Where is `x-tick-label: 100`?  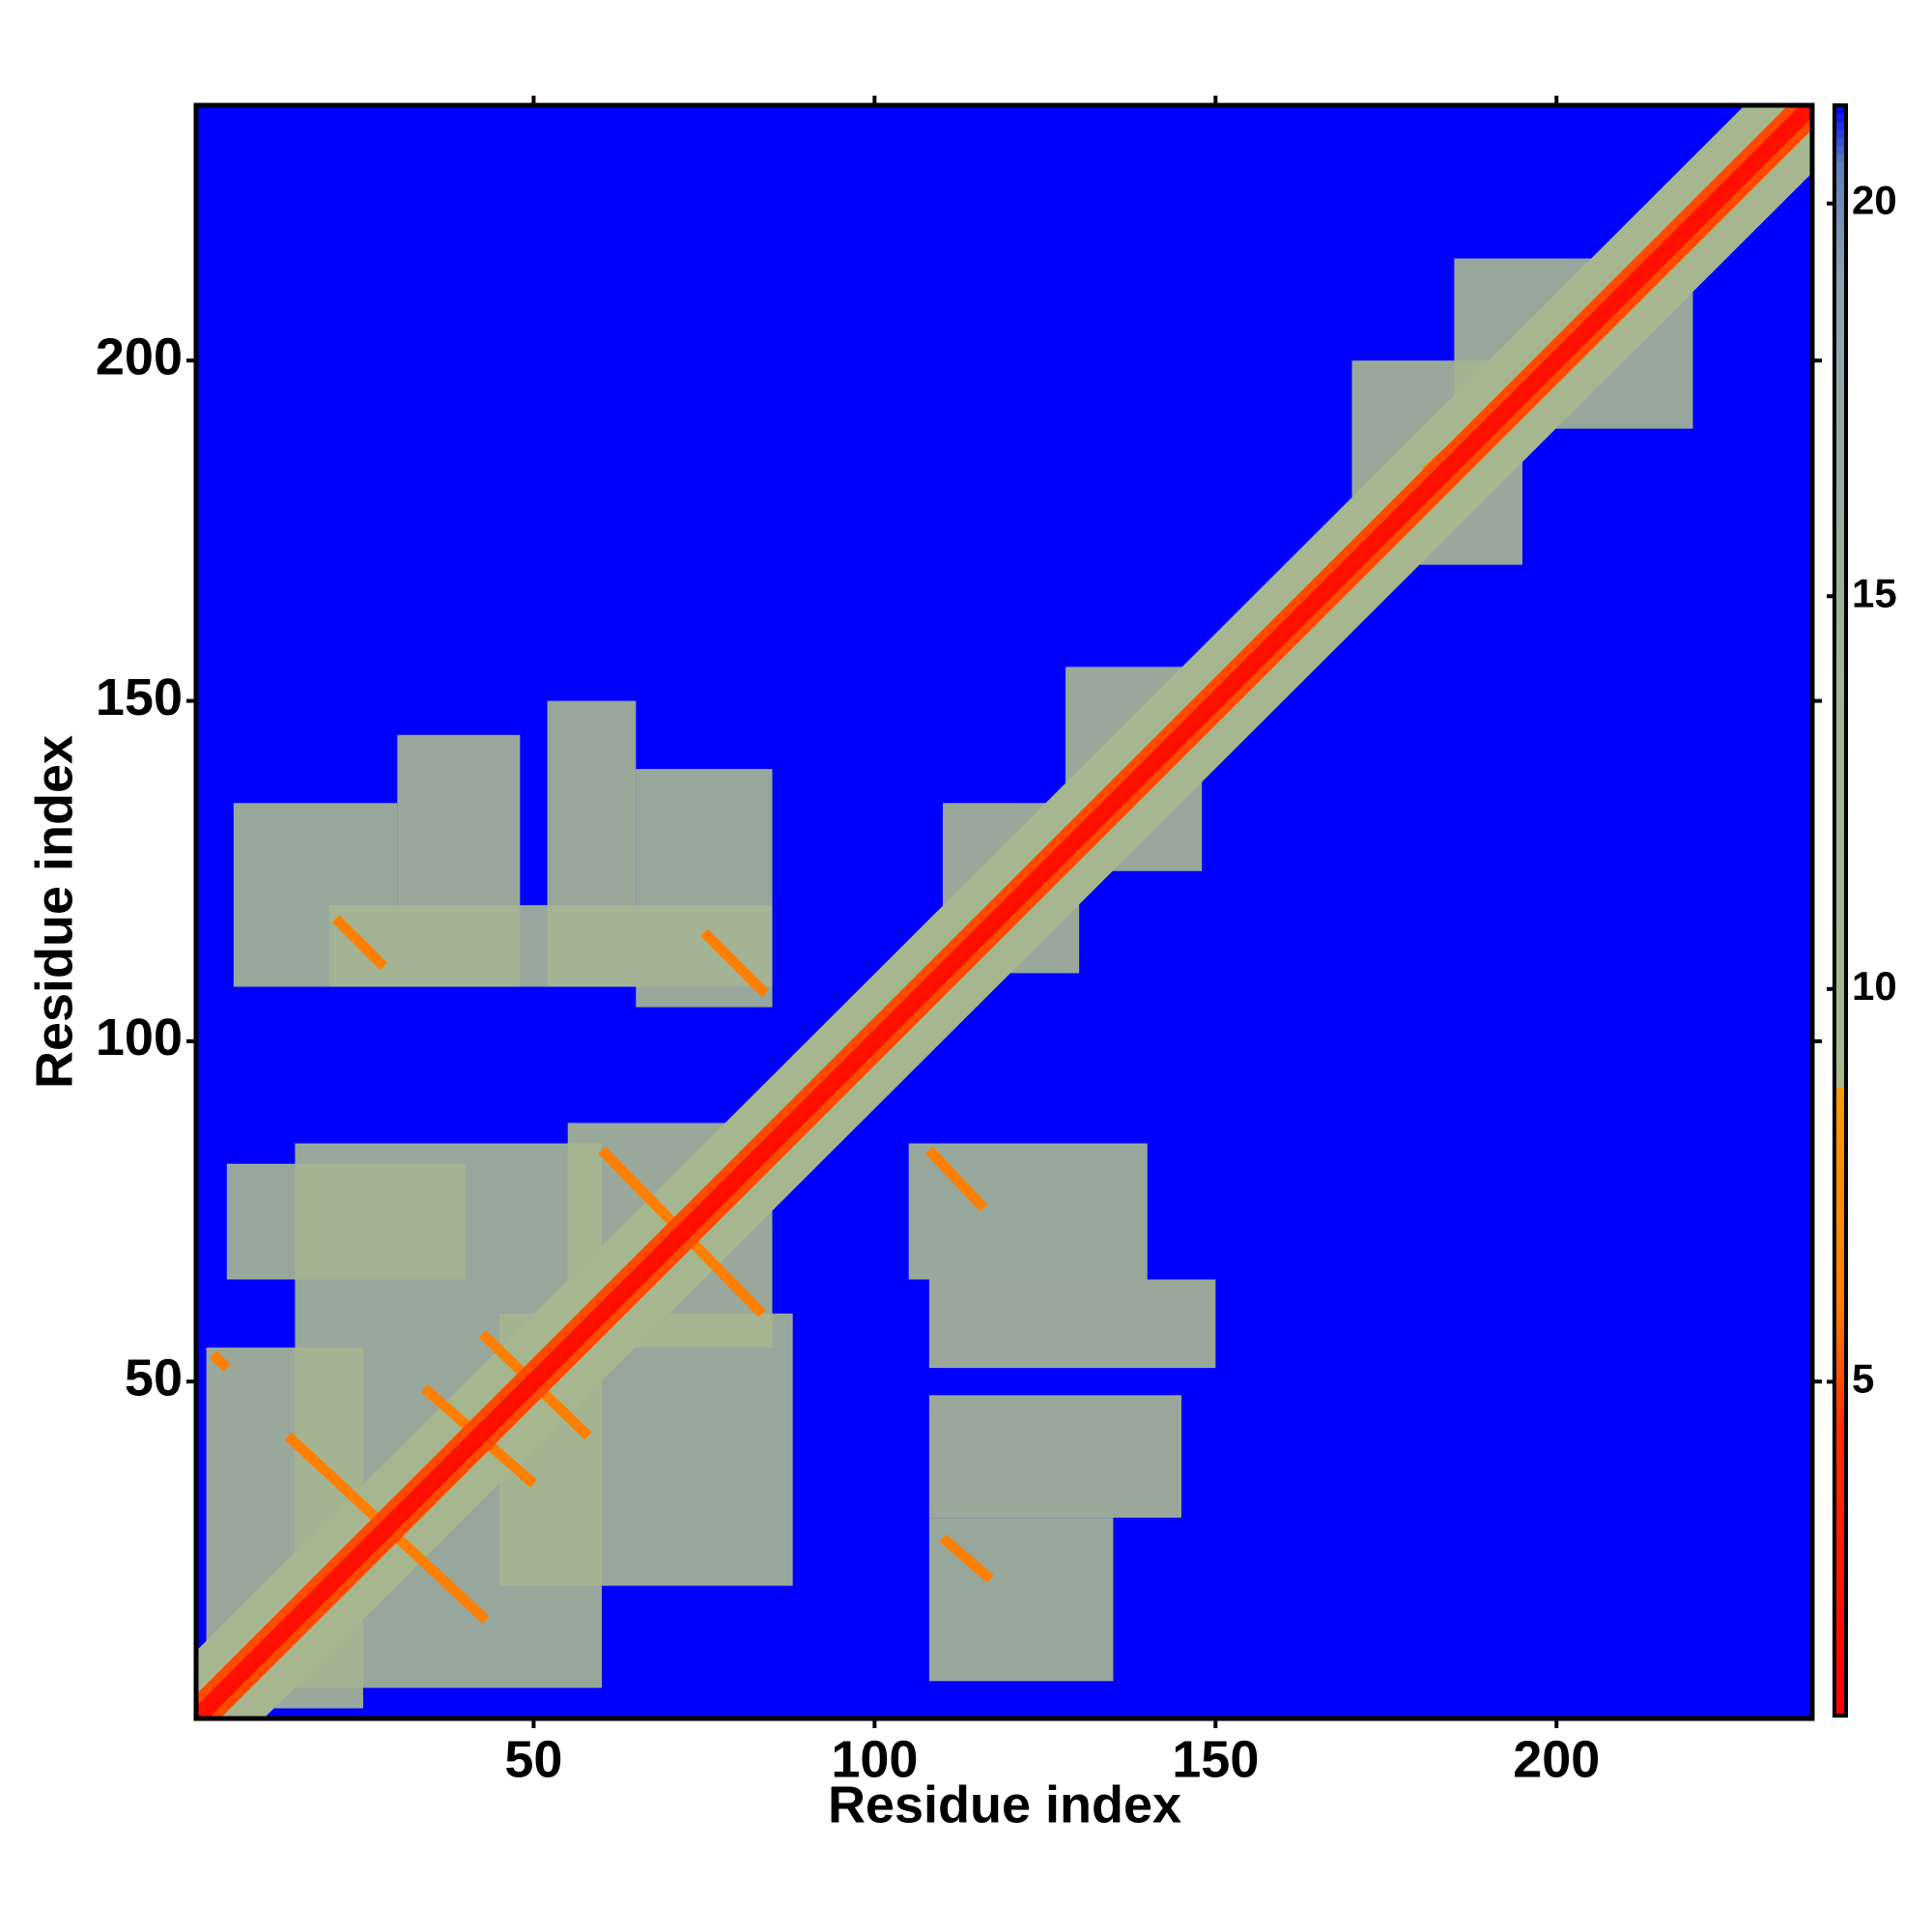
x-tick-label: 100 is located at coordinates (874, 1759).